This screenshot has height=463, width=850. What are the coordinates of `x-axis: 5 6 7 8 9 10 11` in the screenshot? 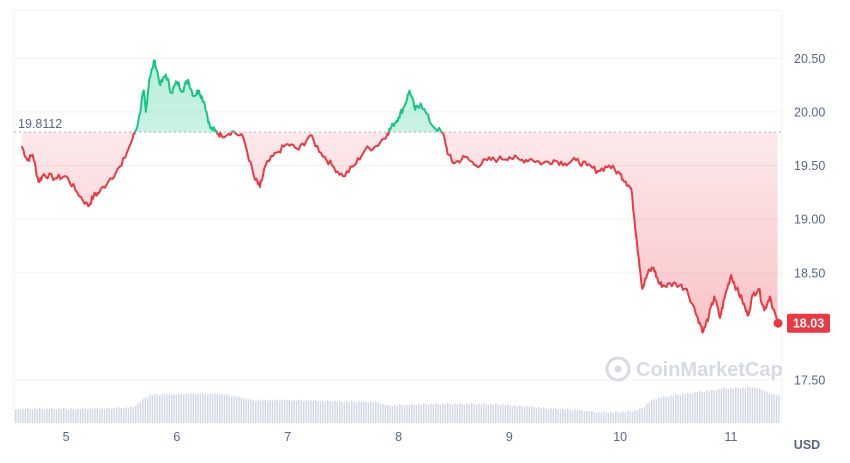 It's located at (400, 437).